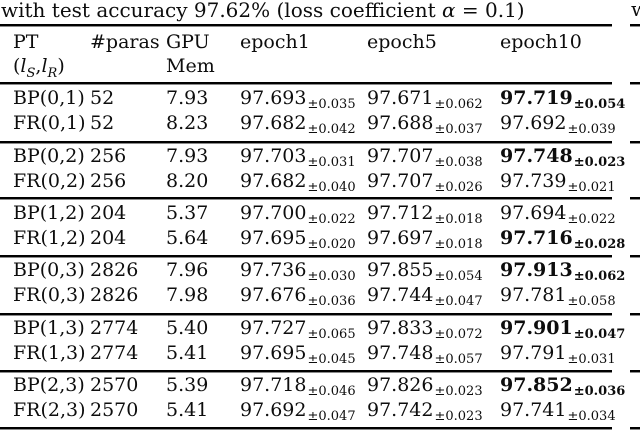 The width and height of the screenshot is (640, 436). Describe the element at coordinates (108, 156) in the screenshot. I see `cell-paras: 256` at that location.